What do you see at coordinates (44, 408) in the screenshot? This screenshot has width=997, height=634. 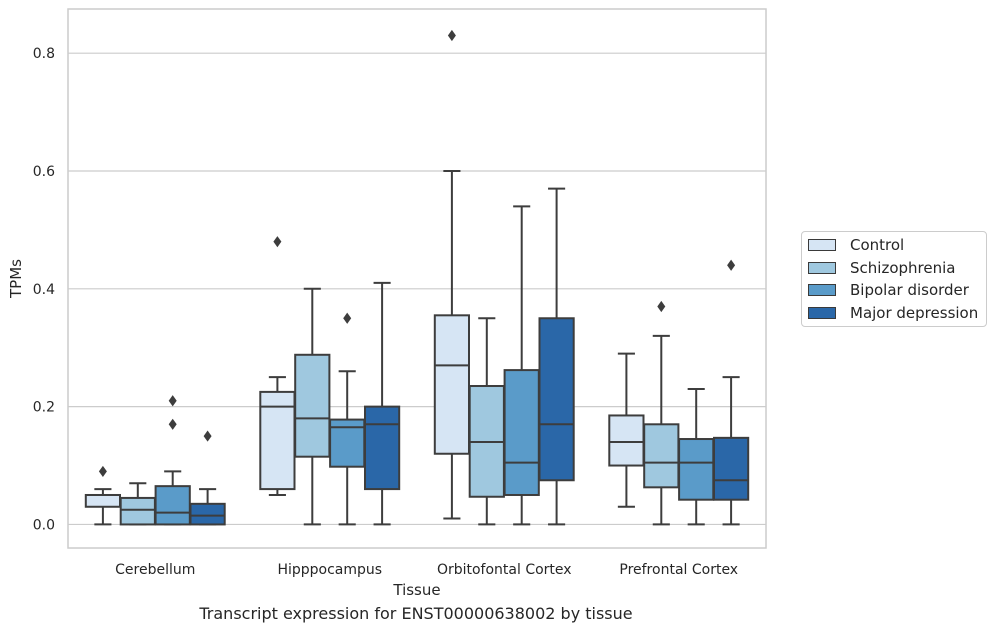 I see `y-tick-label: 0.2` at bounding box center [44, 408].